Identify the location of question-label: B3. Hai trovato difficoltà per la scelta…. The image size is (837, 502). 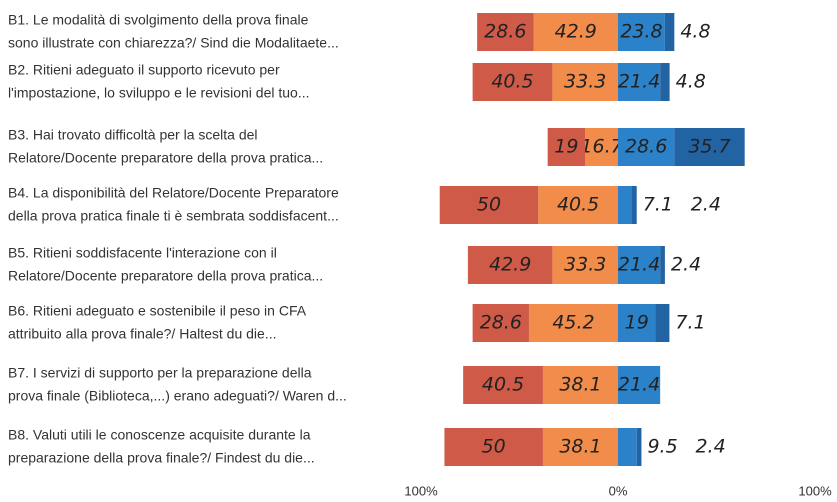
(133, 135).